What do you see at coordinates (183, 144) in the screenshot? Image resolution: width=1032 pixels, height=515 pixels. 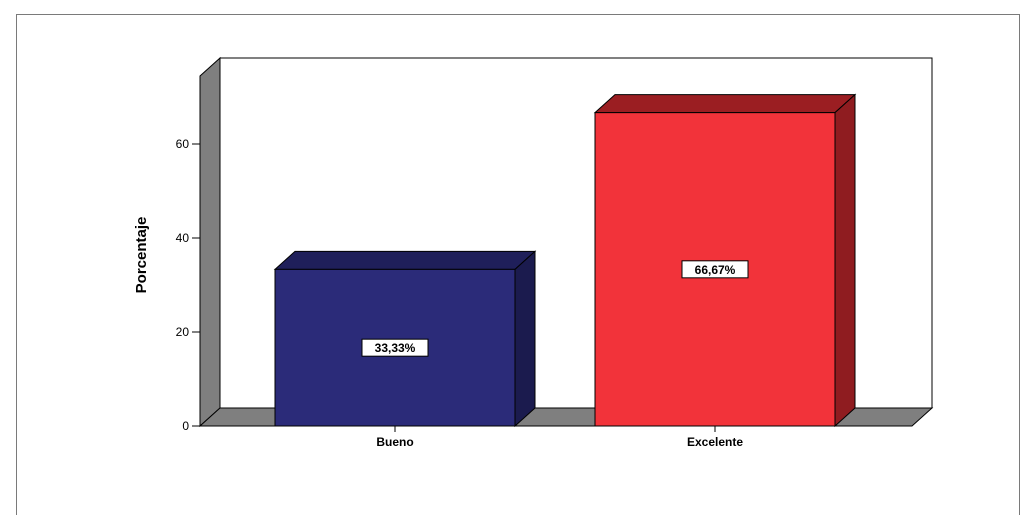 I see `y-tick-label: 60` at bounding box center [183, 144].